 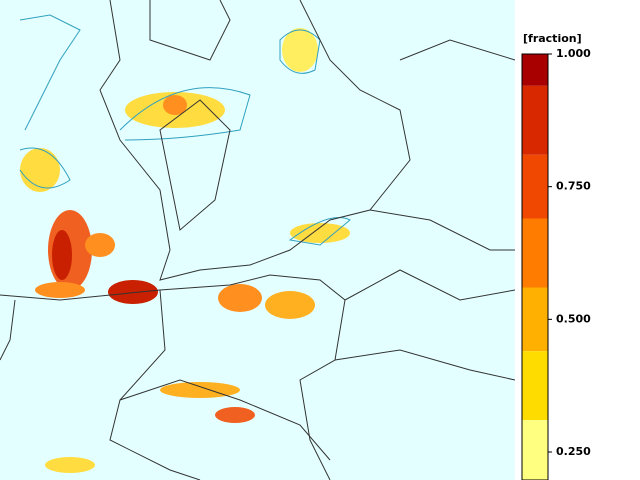 What do you see at coordinates (552, 38) in the screenshot?
I see `legend-title: [fraction]` at bounding box center [552, 38].